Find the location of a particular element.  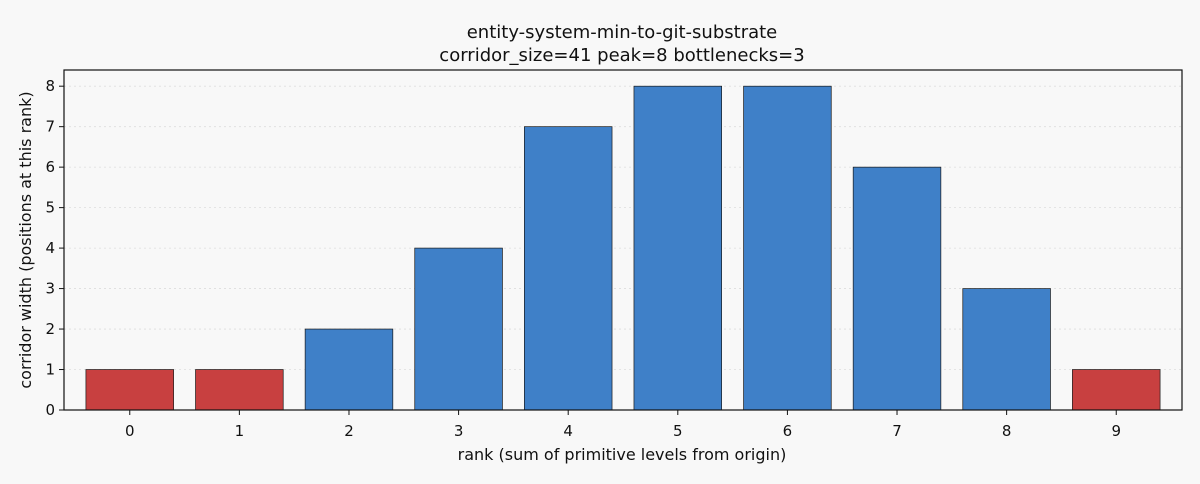

y-tick-label: 8 is located at coordinates (50, 86).